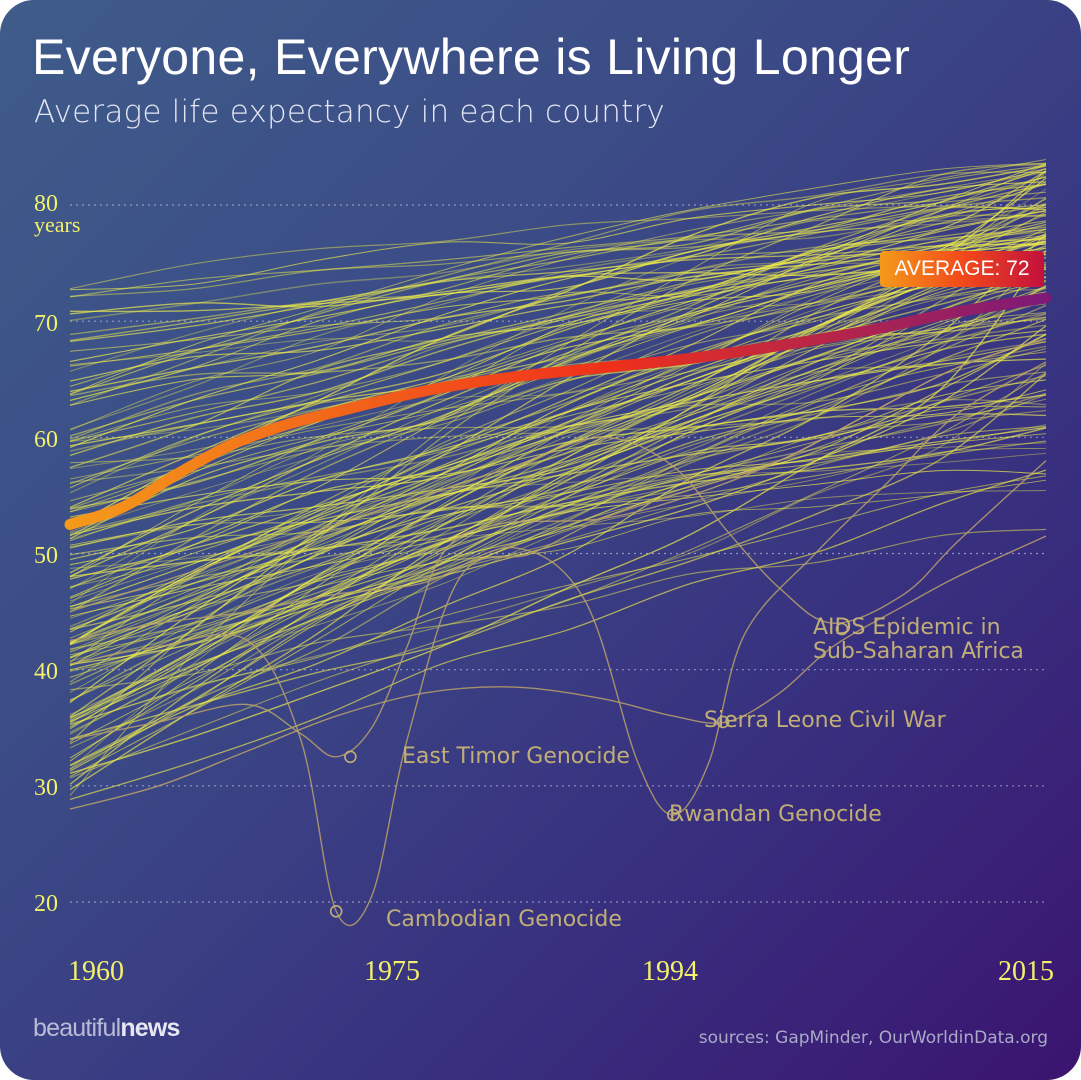 This screenshot has width=1081, height=1080. I want to click on x-tick-1960: 1960, so click(96, 971).